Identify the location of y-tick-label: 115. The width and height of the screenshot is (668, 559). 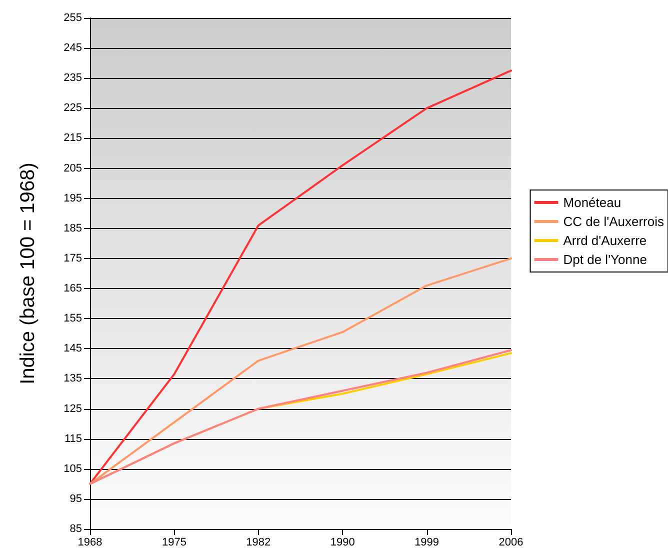
(73, 438).